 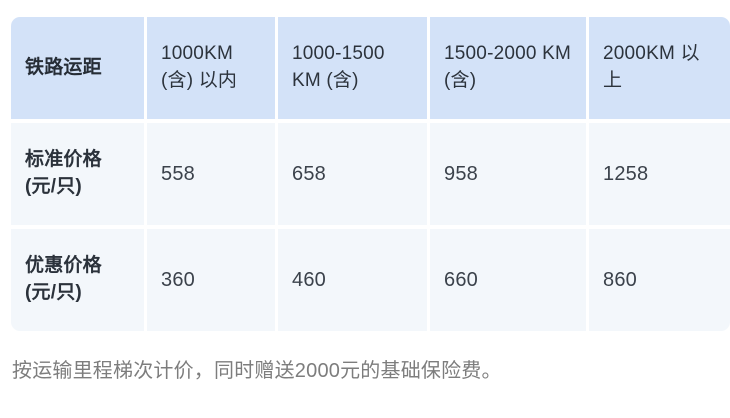 I want to click on row-0-value-cell-1: 658, so click(x=352, y=174).